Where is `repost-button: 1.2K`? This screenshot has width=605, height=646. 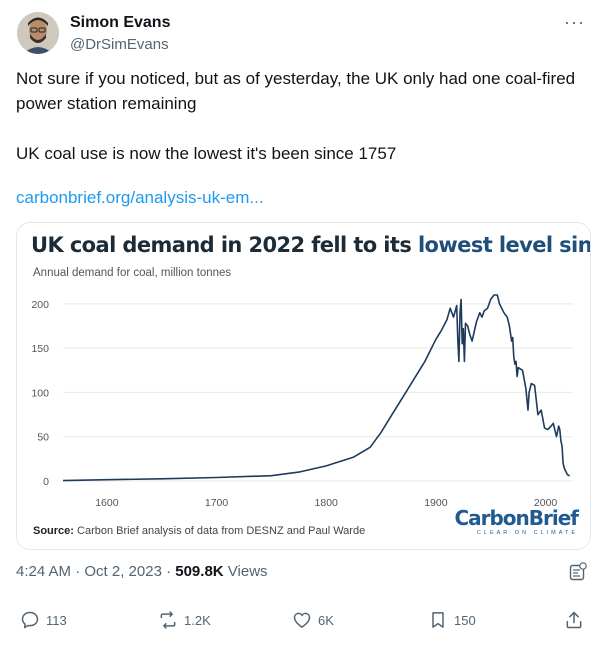 repost-button: 1.2K is located at coordinates (184, 620).